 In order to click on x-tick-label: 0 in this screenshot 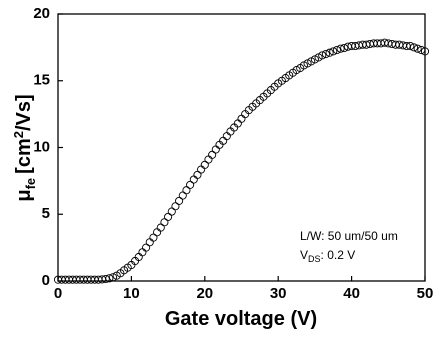, I will do `click(58, 293)`.